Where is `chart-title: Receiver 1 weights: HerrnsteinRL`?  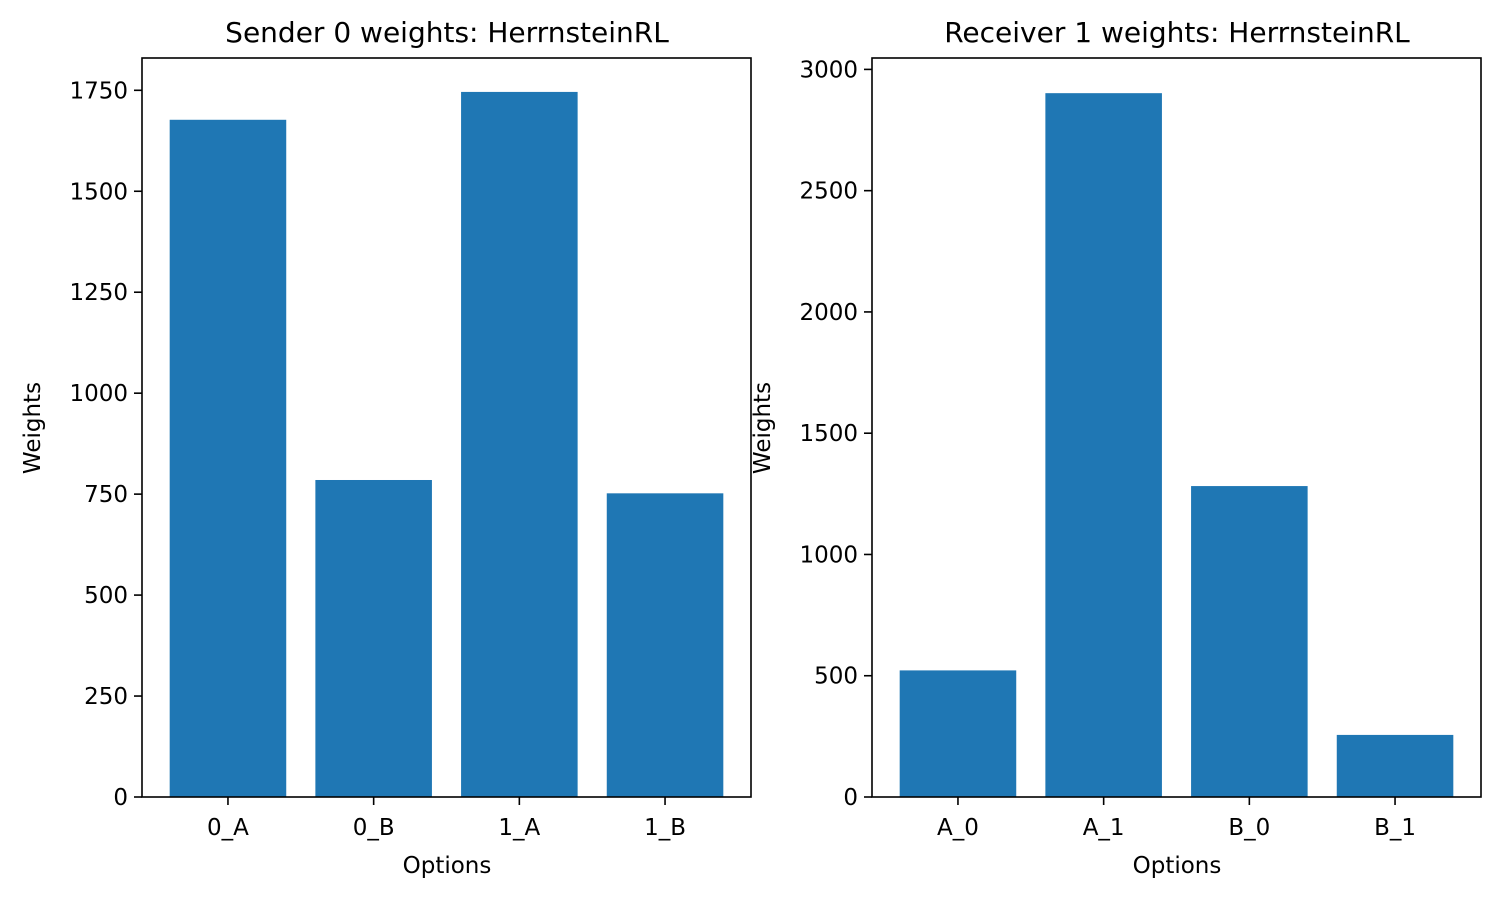
chart-title: Receiver 1 weights: HerrnsteinRL is located at coordinates (1177, 32).